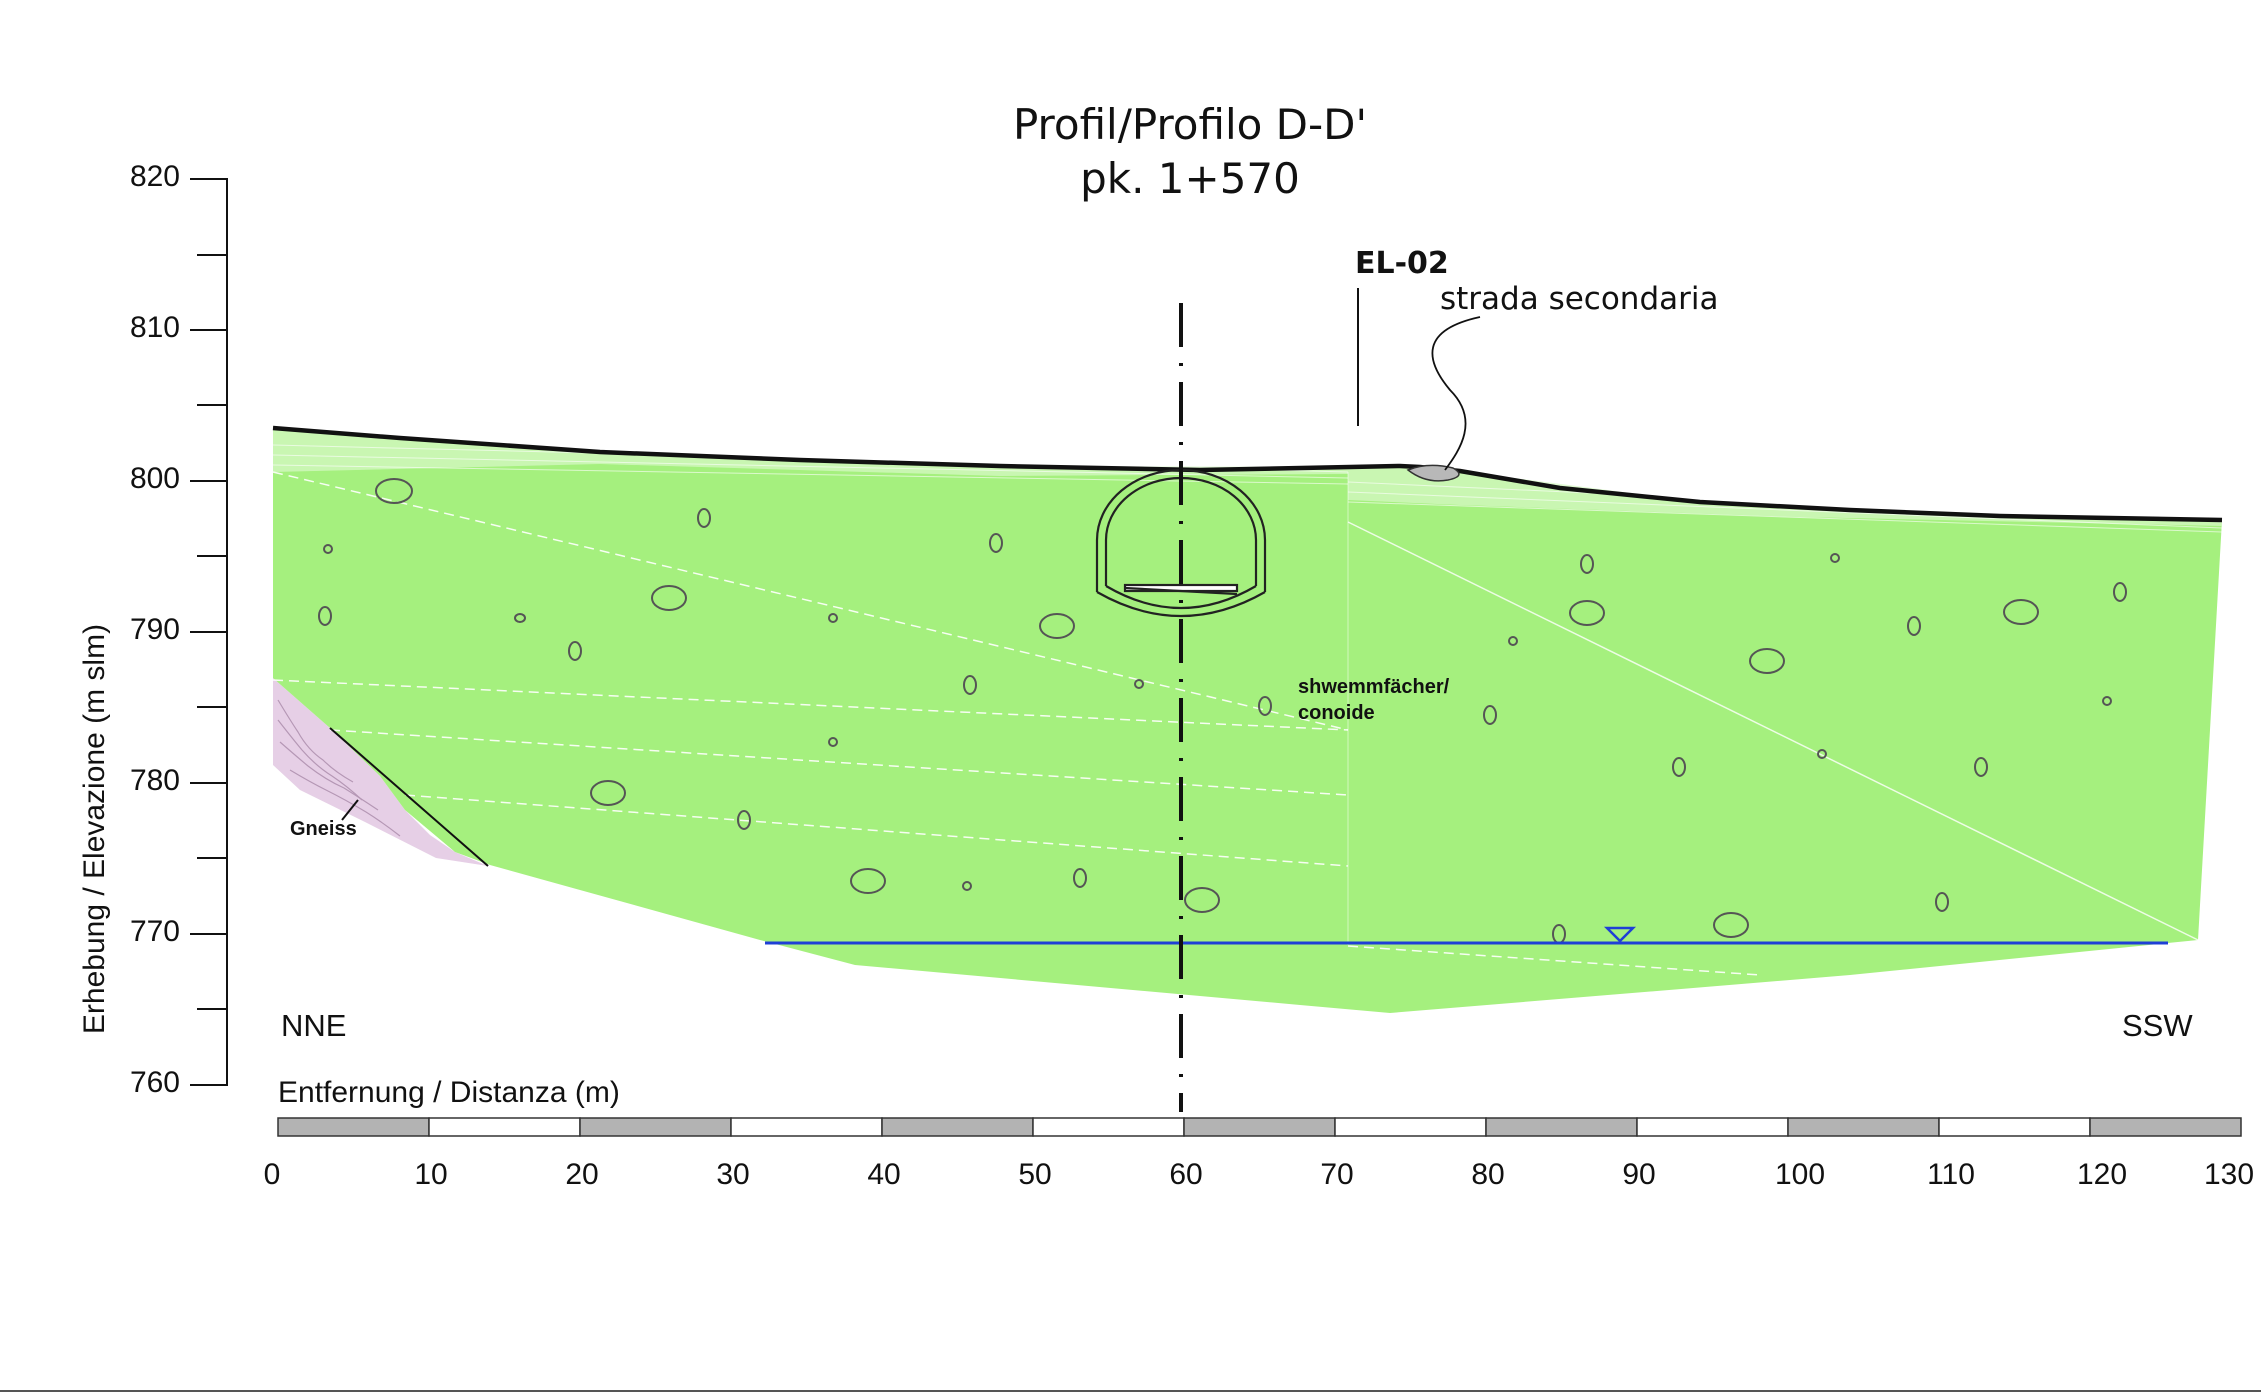  Describe the element at coordinates (1488, 1174) in the screenshot. I see `x-tick-label: 80` at that location.